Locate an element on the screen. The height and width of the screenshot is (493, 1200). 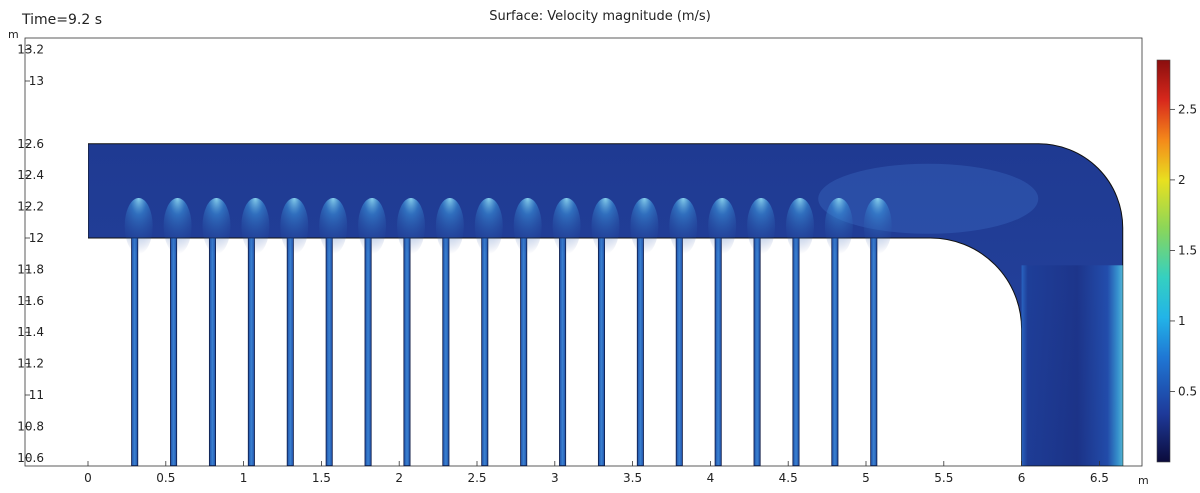
x-tick-label: 2 is located at coordinates (399, 478).